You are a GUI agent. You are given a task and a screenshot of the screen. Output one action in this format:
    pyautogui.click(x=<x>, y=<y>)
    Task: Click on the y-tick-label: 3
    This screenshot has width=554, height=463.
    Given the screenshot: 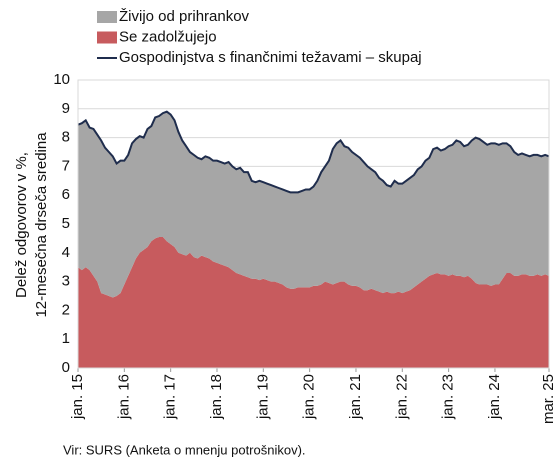 What is the action you would take?
    pyautogui.click(x=66, y=281)
    